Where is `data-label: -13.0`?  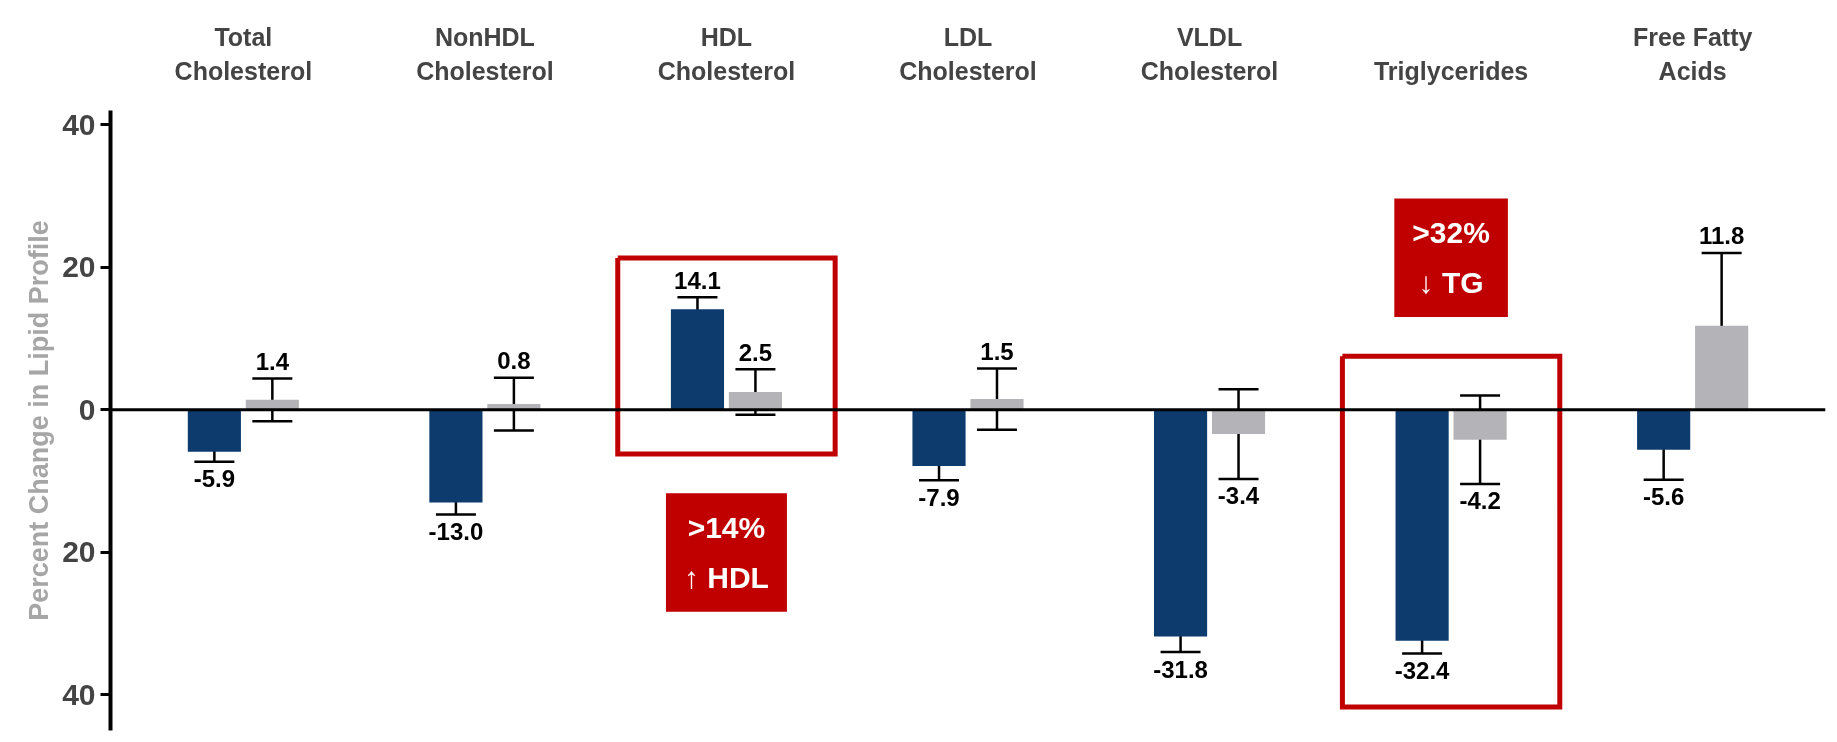
data-label: -13.0 is located at coordinates (456, 532).